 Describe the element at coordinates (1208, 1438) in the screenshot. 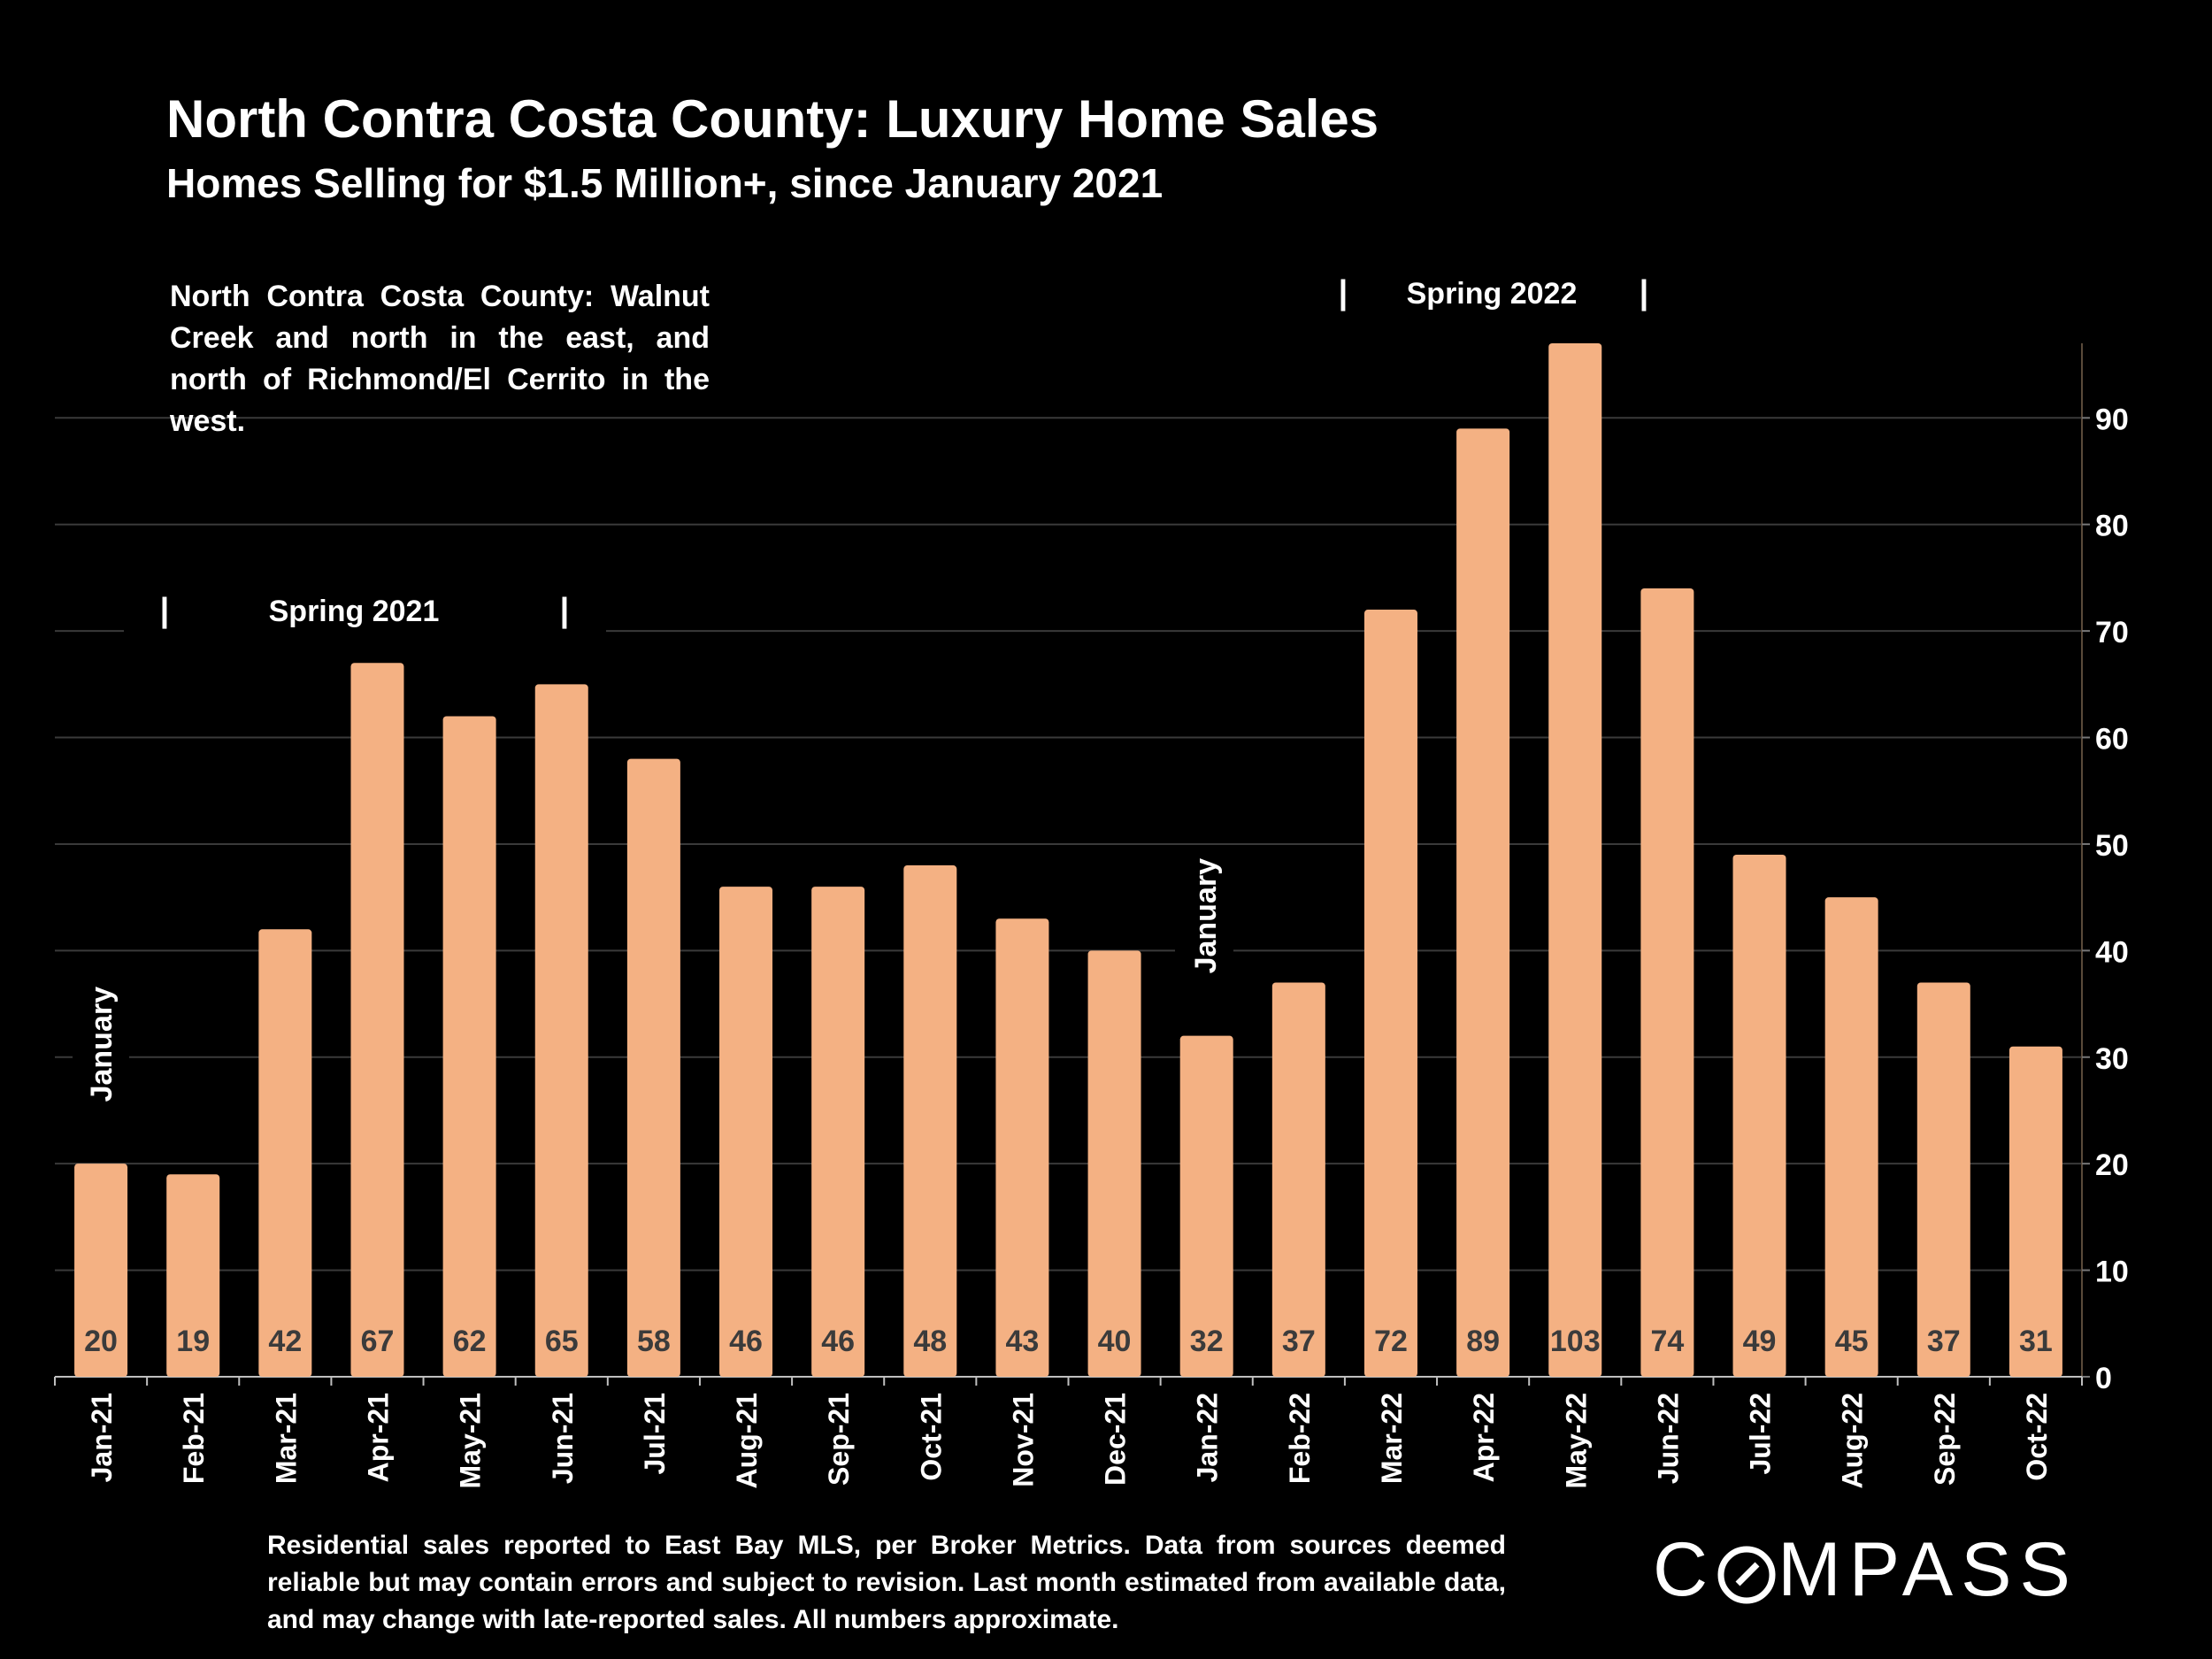

I see `x-tick-label: Jan-22` at that location.